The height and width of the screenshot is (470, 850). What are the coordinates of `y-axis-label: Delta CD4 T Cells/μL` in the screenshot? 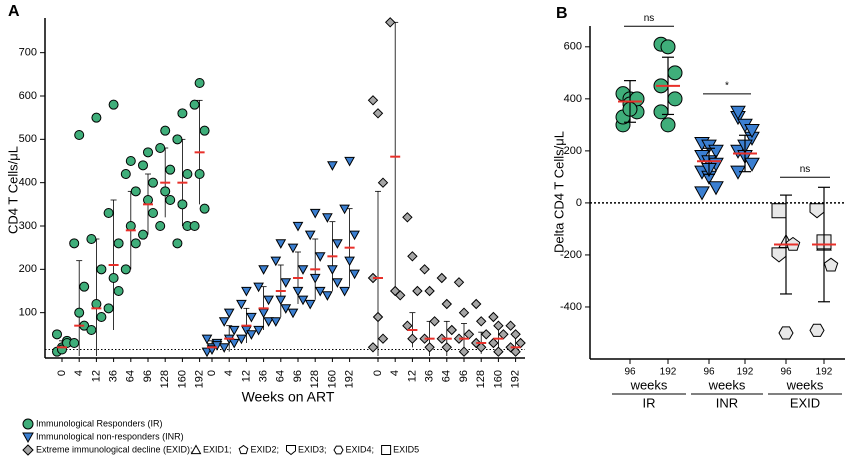 It's located at (558, 192).